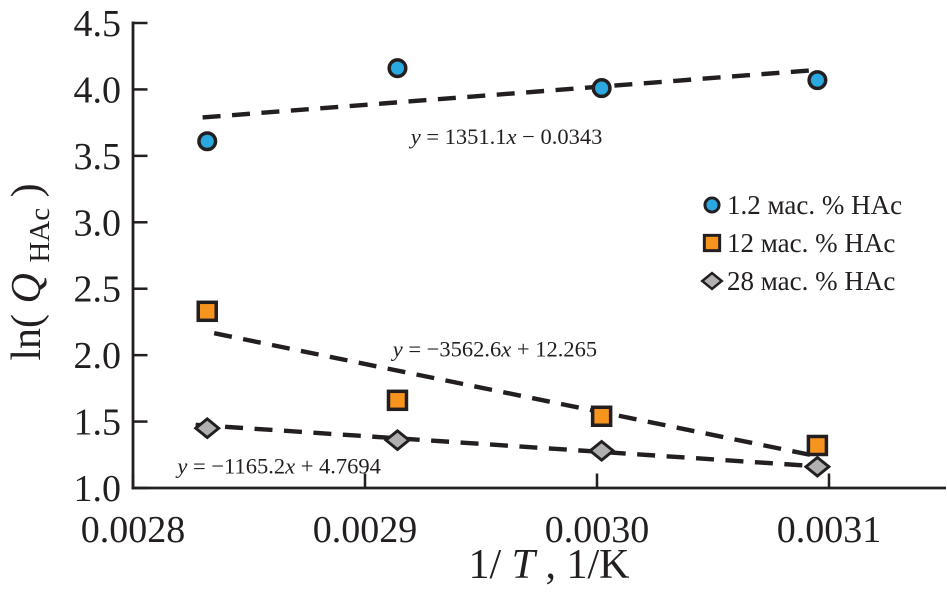  Describe the element at coordinates (133, 530) in the screenshot. I see `x-tick-label: 0.0028` at that location.